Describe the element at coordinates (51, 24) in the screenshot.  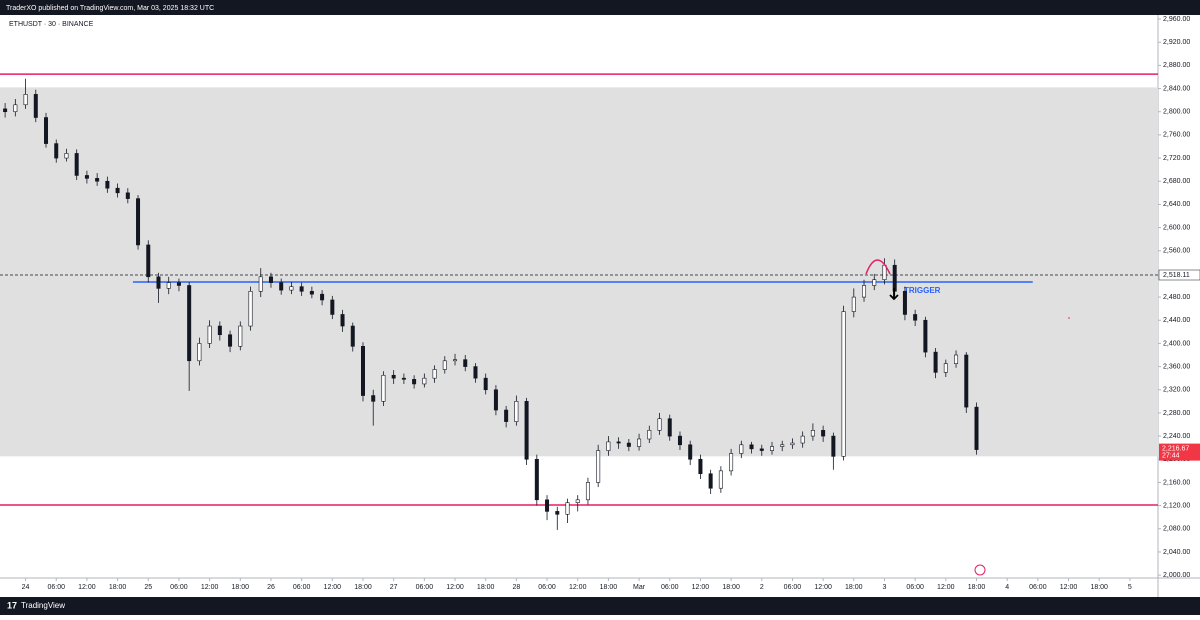
I see `symbol: ETHUSDT · 30 · BINANCE` at that location.